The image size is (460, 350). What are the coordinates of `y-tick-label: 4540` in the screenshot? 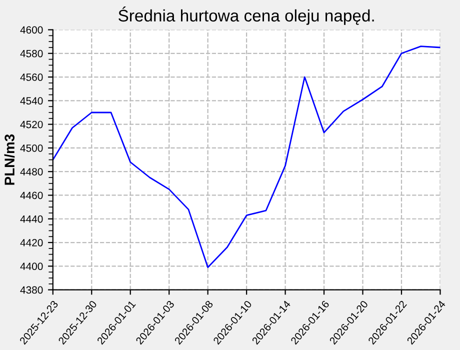 It's located at (31, 101).